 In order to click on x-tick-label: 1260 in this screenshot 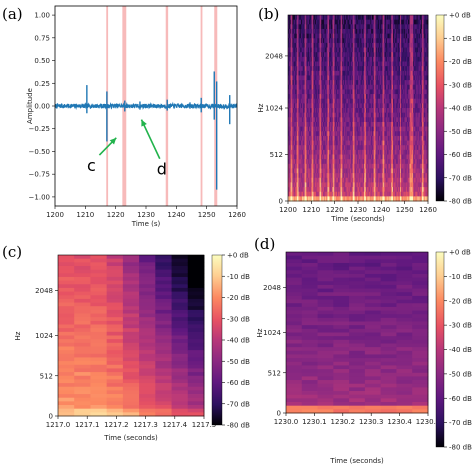, I will do `click(237, 215)`.